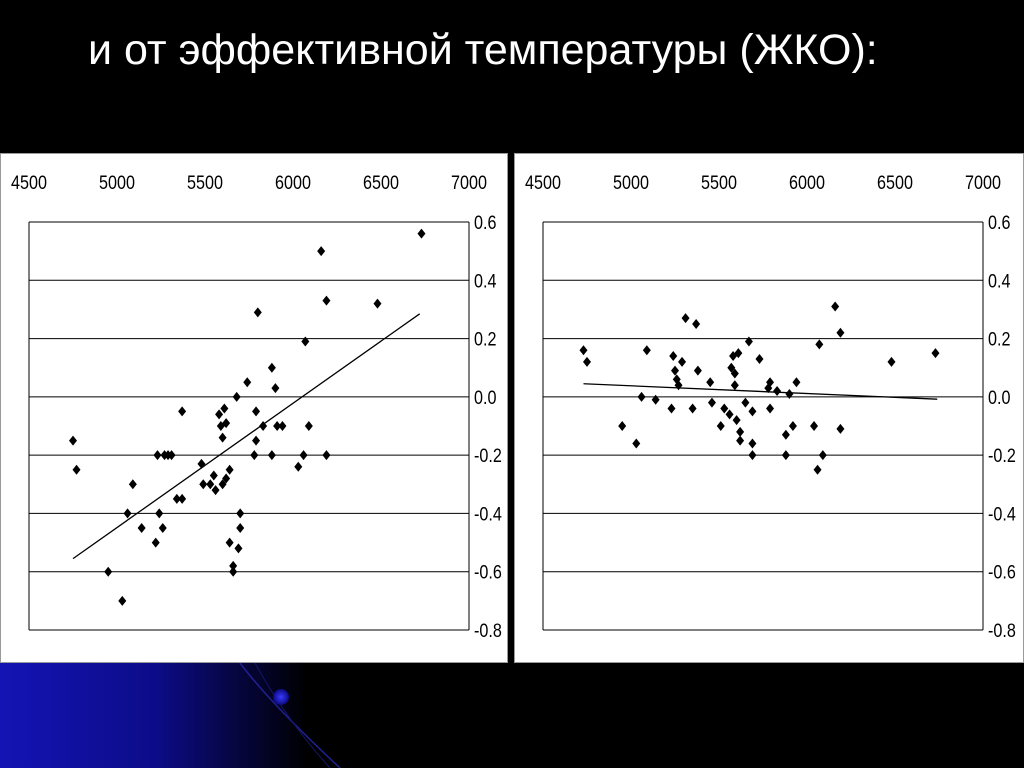 The image size is (1024, 768). Describe the element at coordinates (281, 697) in the screenshot. I see `decor-dot` at that location.